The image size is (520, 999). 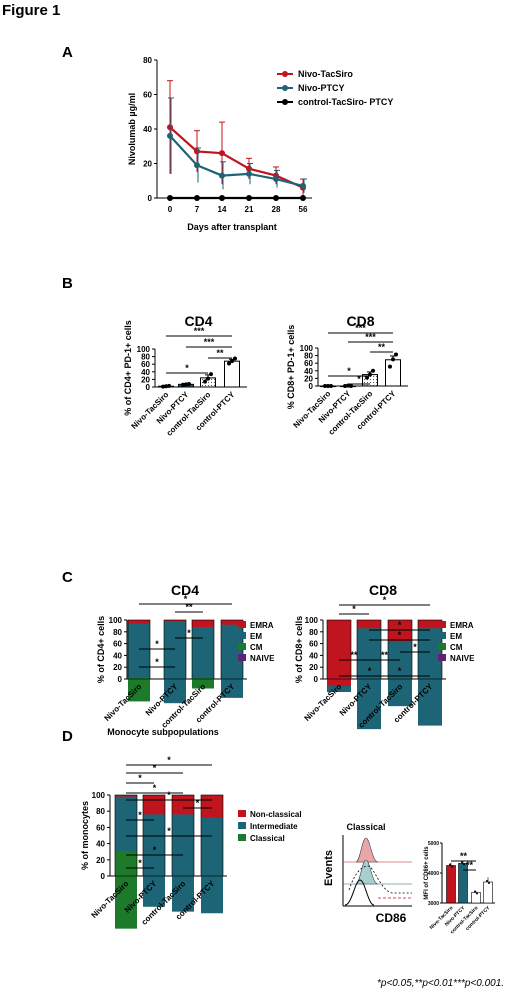 What do you see at coordinates (150, 198) in the screenshot?
I see `panel-a-y-tick-label: 0` at bounding box center [150, 198].